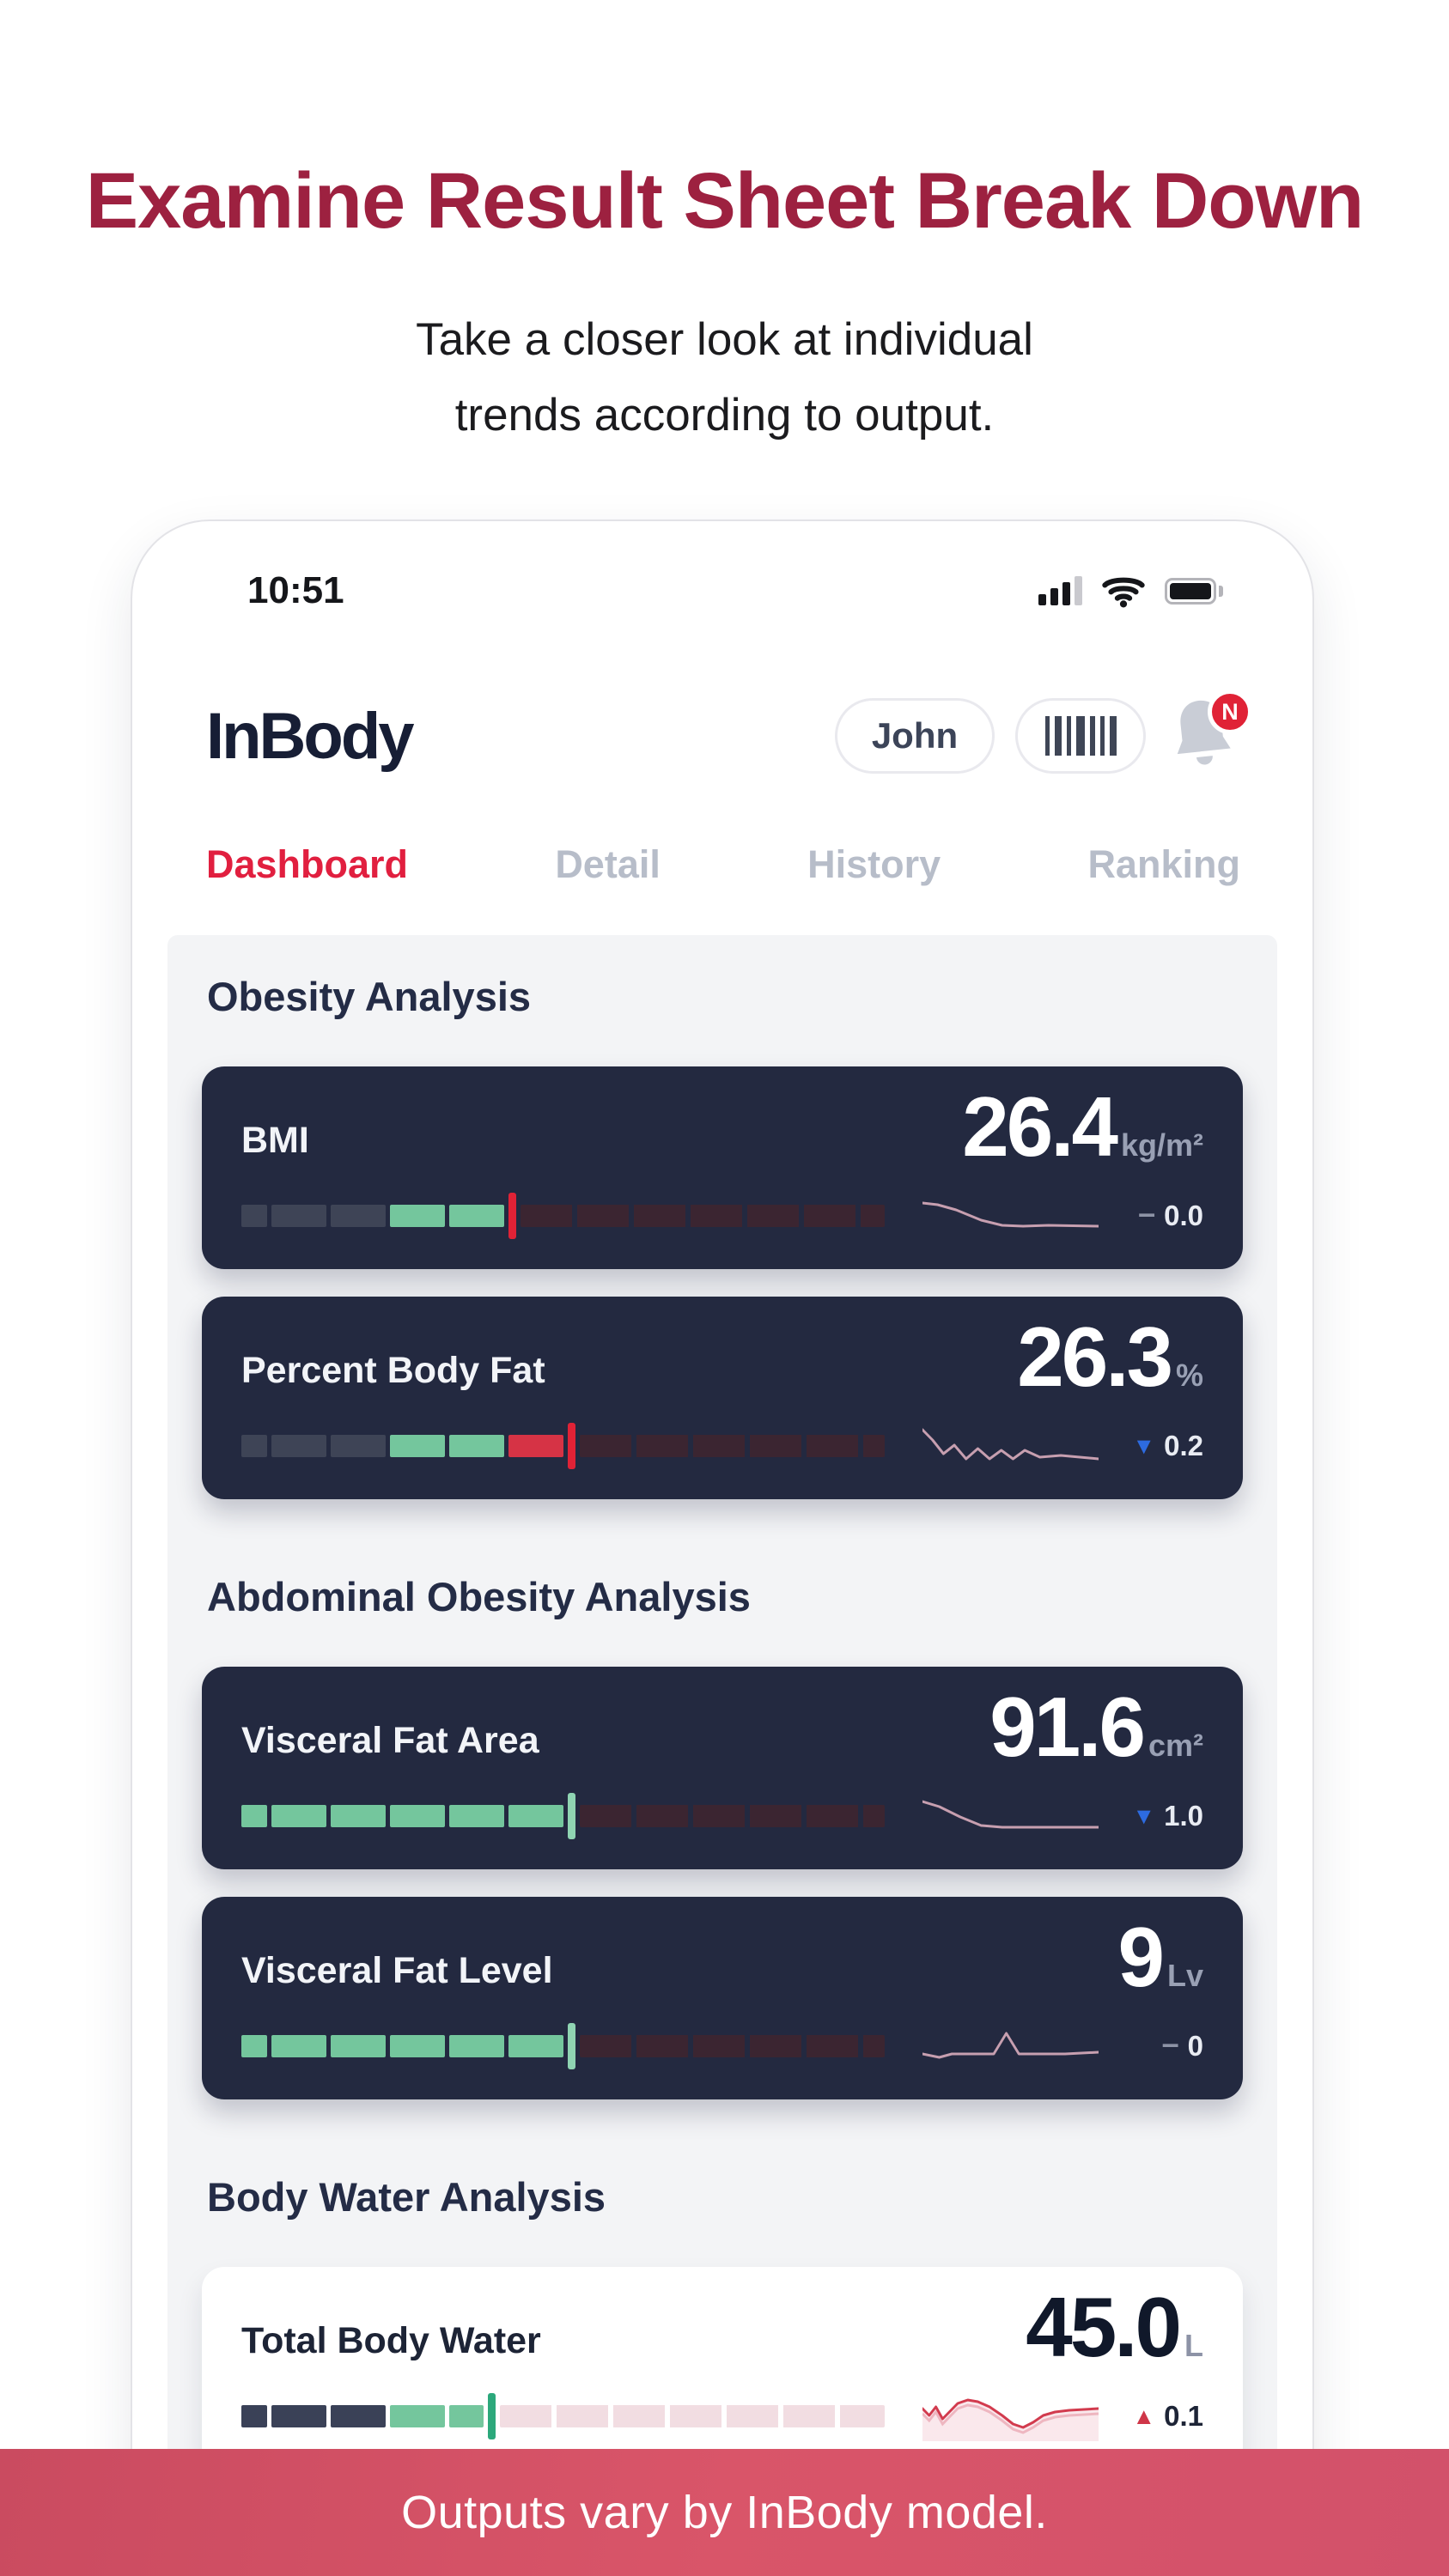 Image resolution: width=1449 pixels, height=2576 pixels. What do you see at coordinates (1175, 1745) in the screenshot?
I see `metric-unit: cm²` at bounding box center [1175, 1745].